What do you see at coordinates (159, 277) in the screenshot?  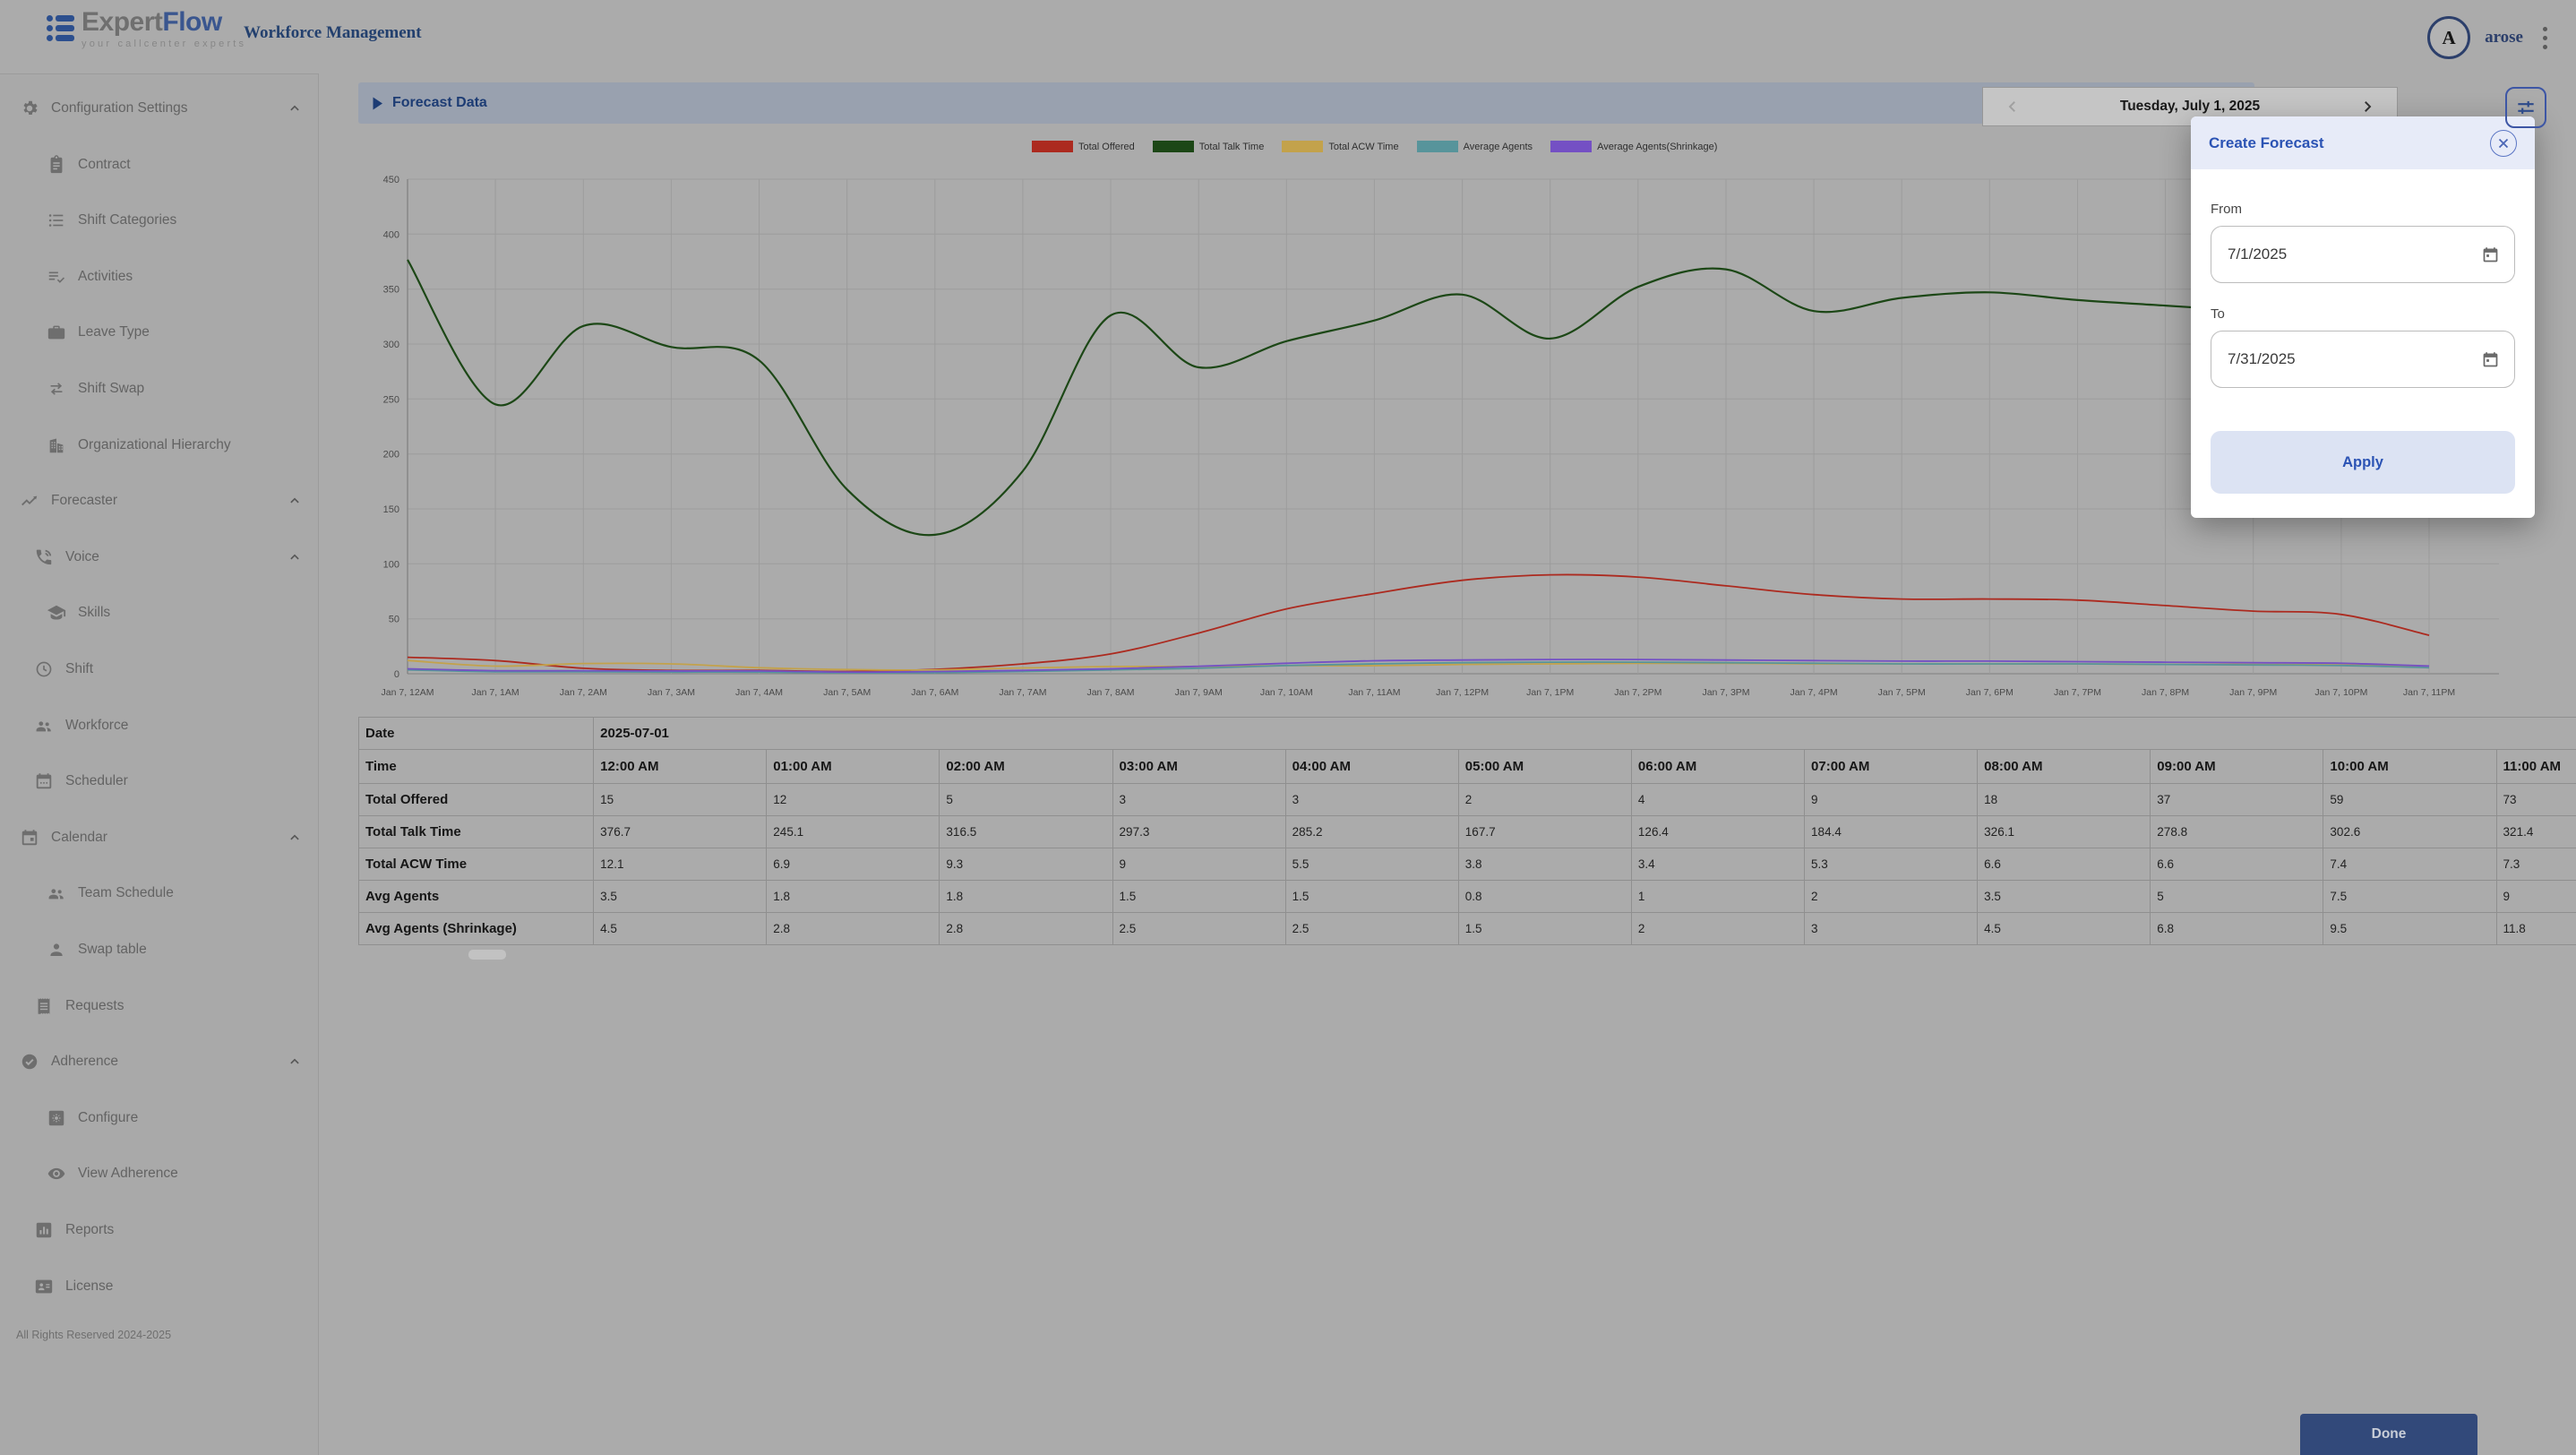 I see `sidebar-item-activities: Activities` at bounding box center [159, 277].